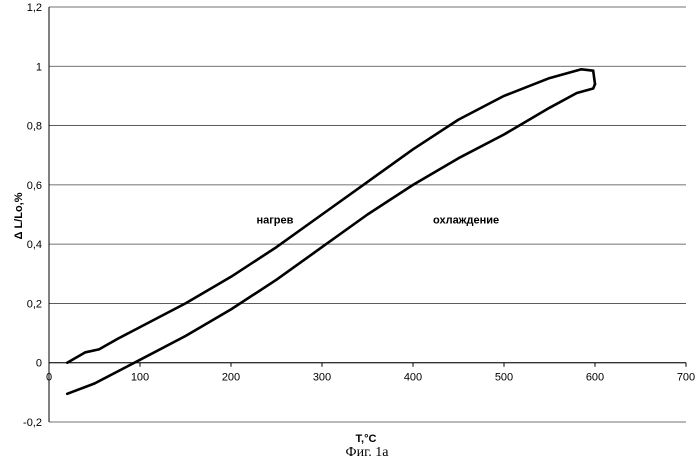 This screenshot has height=465, width=699. What do you see at coordinates (19, 215) in the screenshot?
I see `y-axis-label: Δ L/Lo,%` at bounding box center [19, 215].